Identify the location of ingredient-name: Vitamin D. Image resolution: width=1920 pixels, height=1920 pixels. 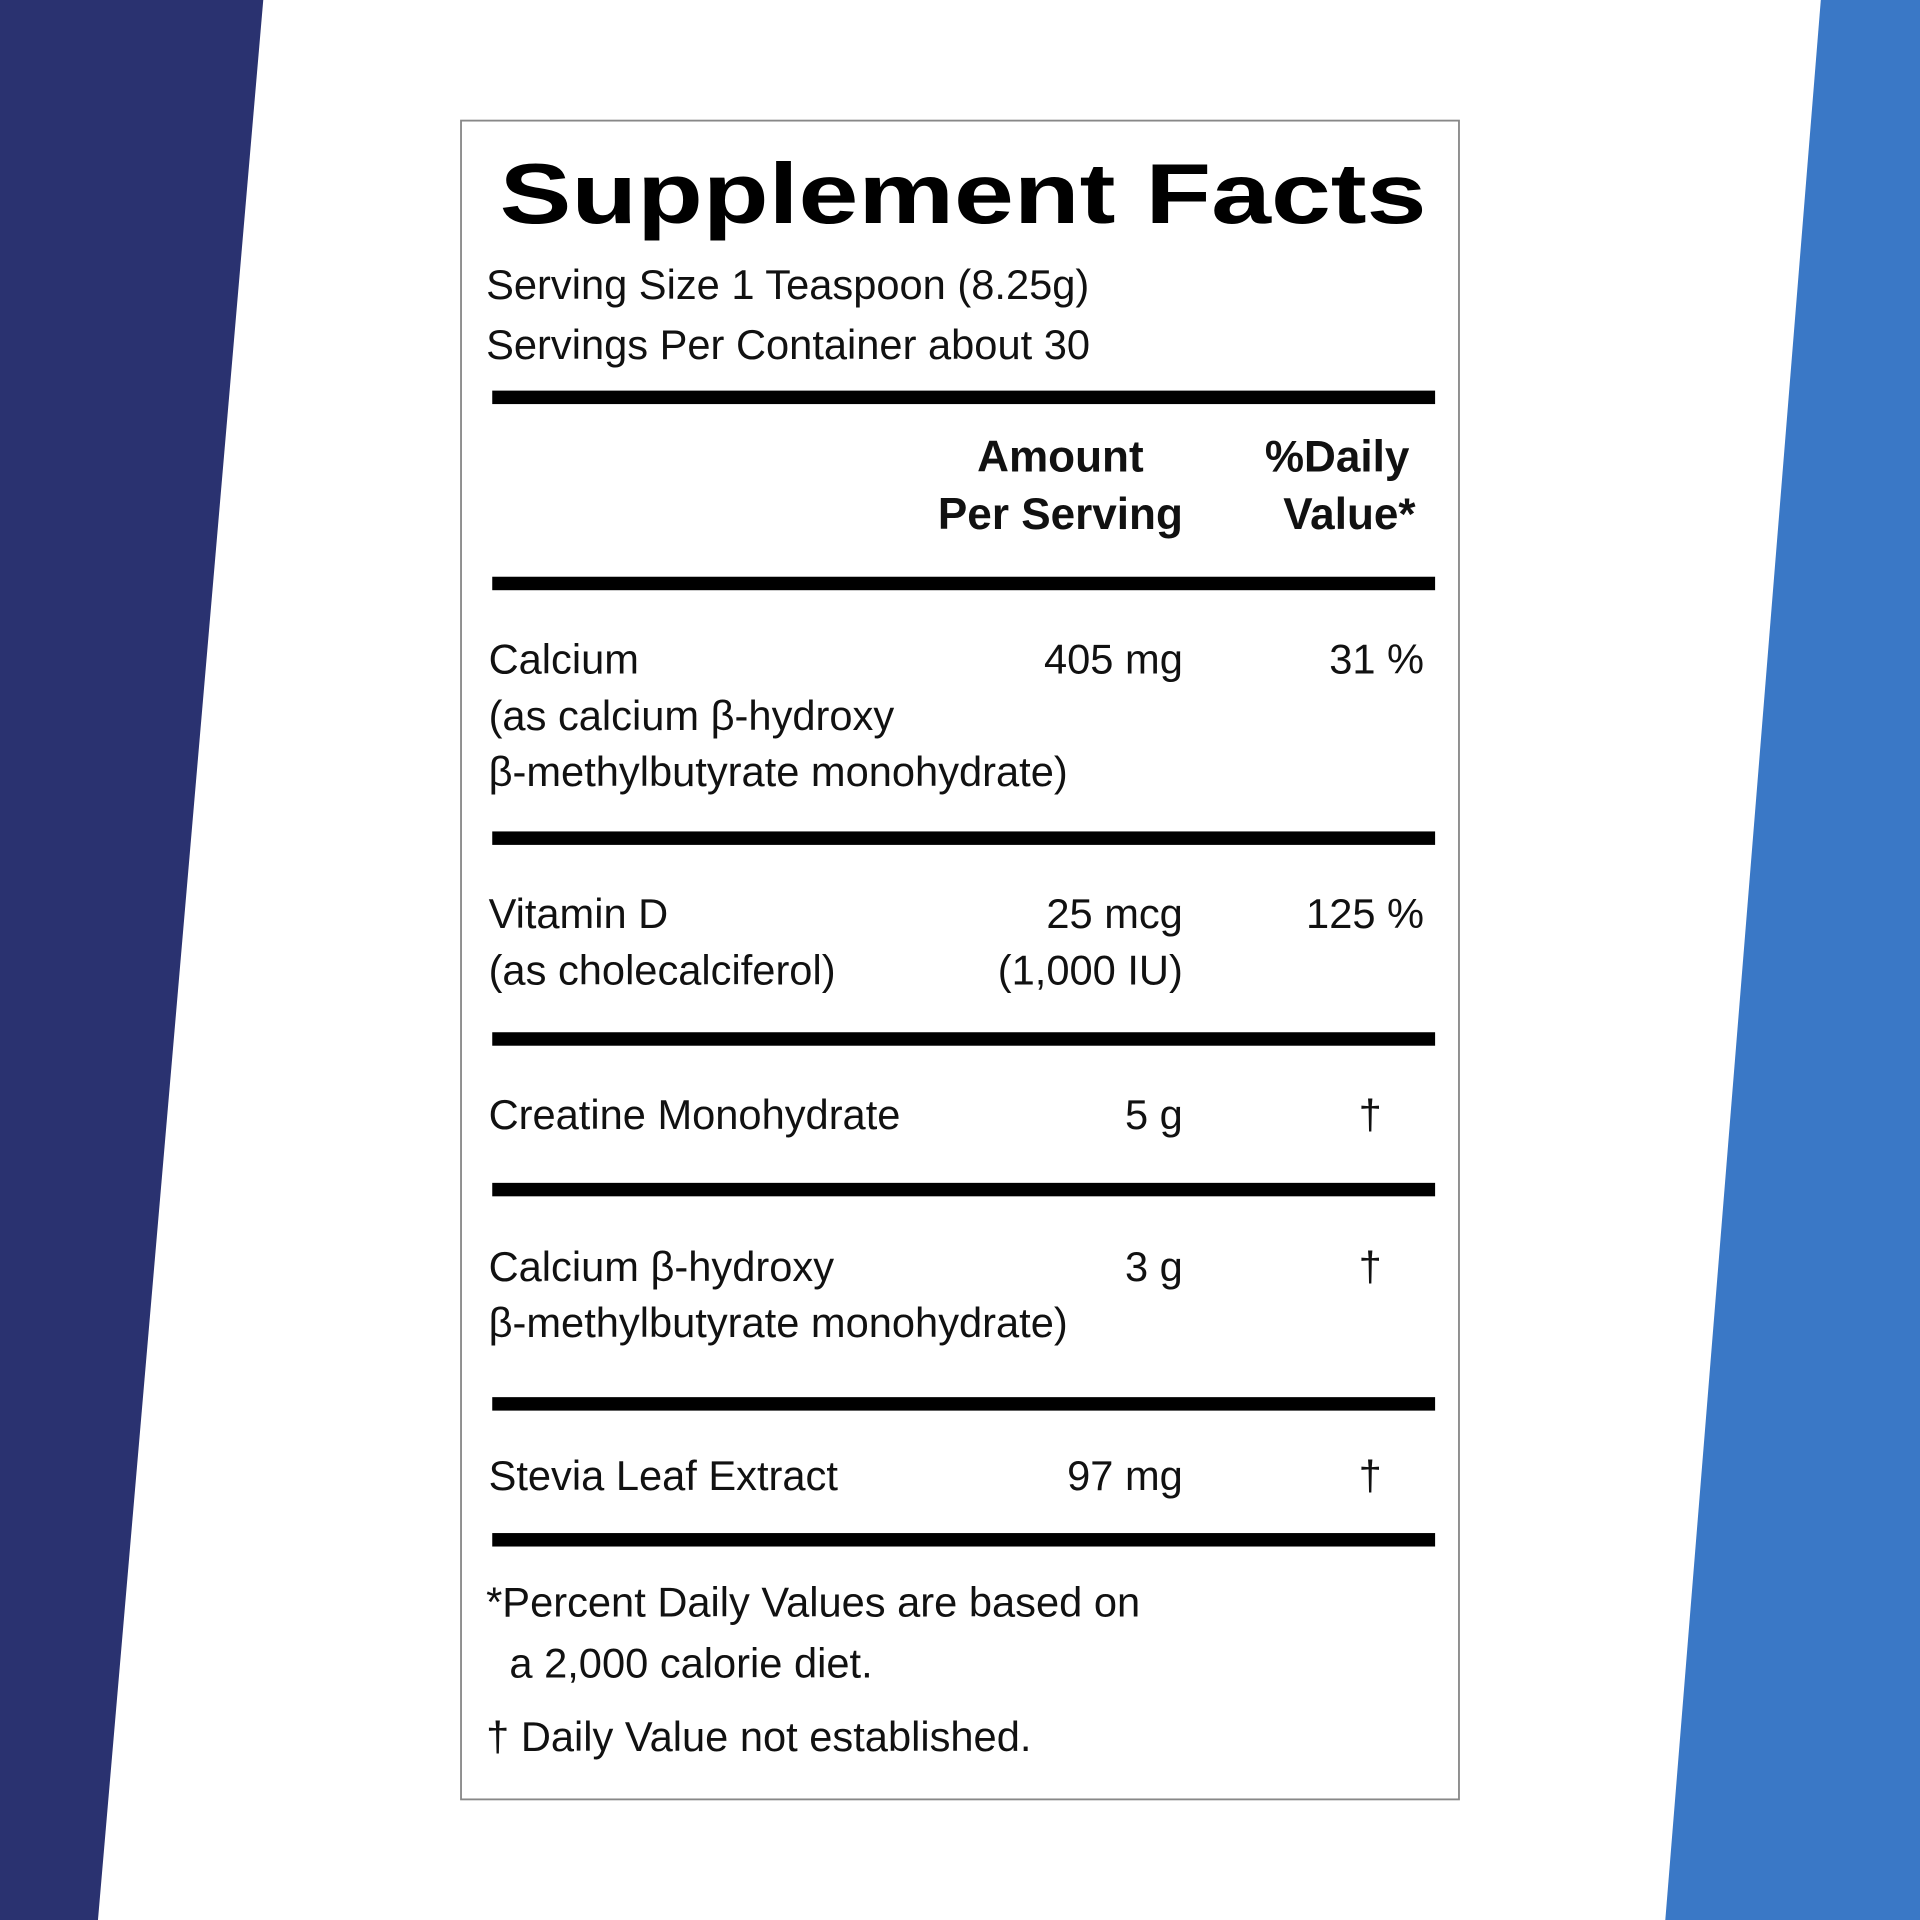
(579, 913).